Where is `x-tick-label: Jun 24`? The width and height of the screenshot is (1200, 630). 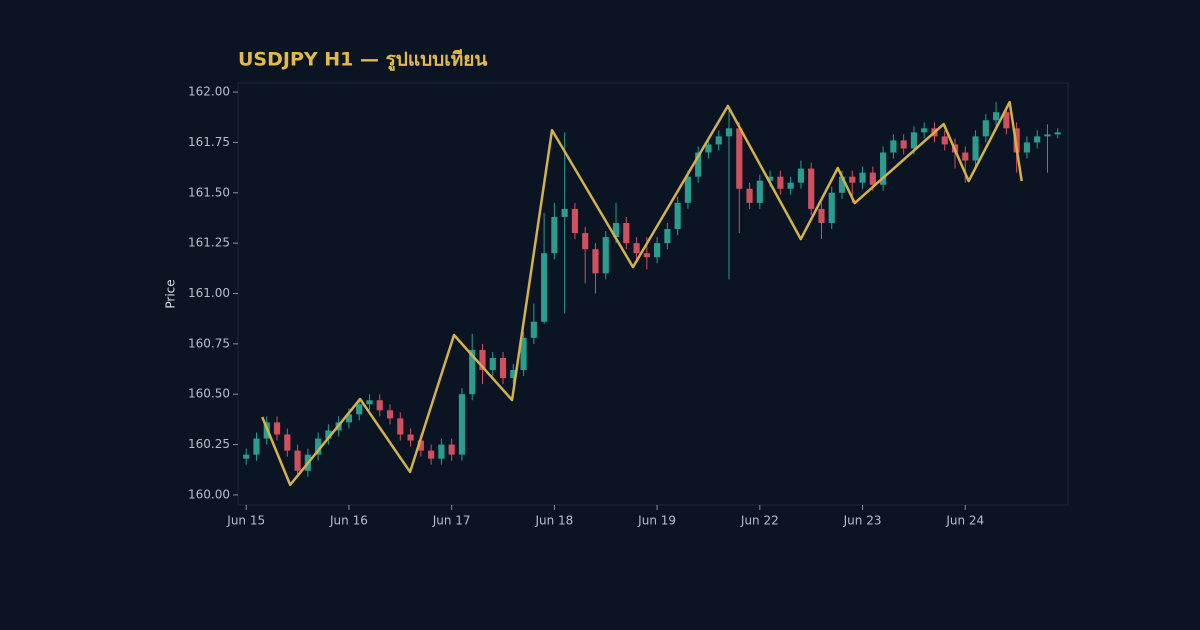 x-tick-label: Jun 24 is located at coordinates (964, 521).